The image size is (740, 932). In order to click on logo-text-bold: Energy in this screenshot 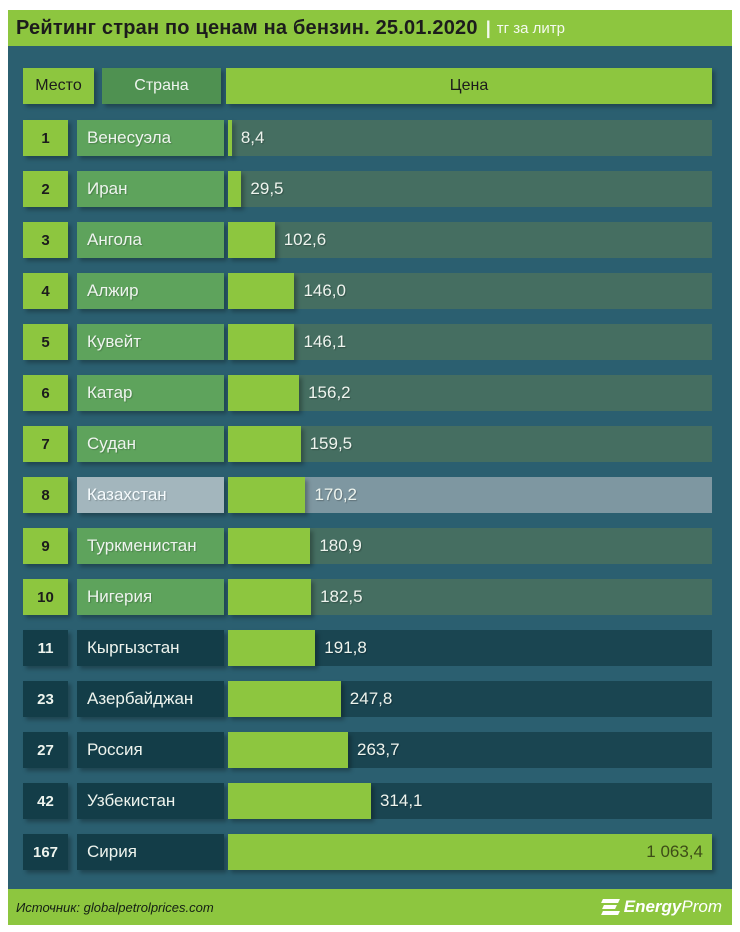, I will do `click(652, 906)`.